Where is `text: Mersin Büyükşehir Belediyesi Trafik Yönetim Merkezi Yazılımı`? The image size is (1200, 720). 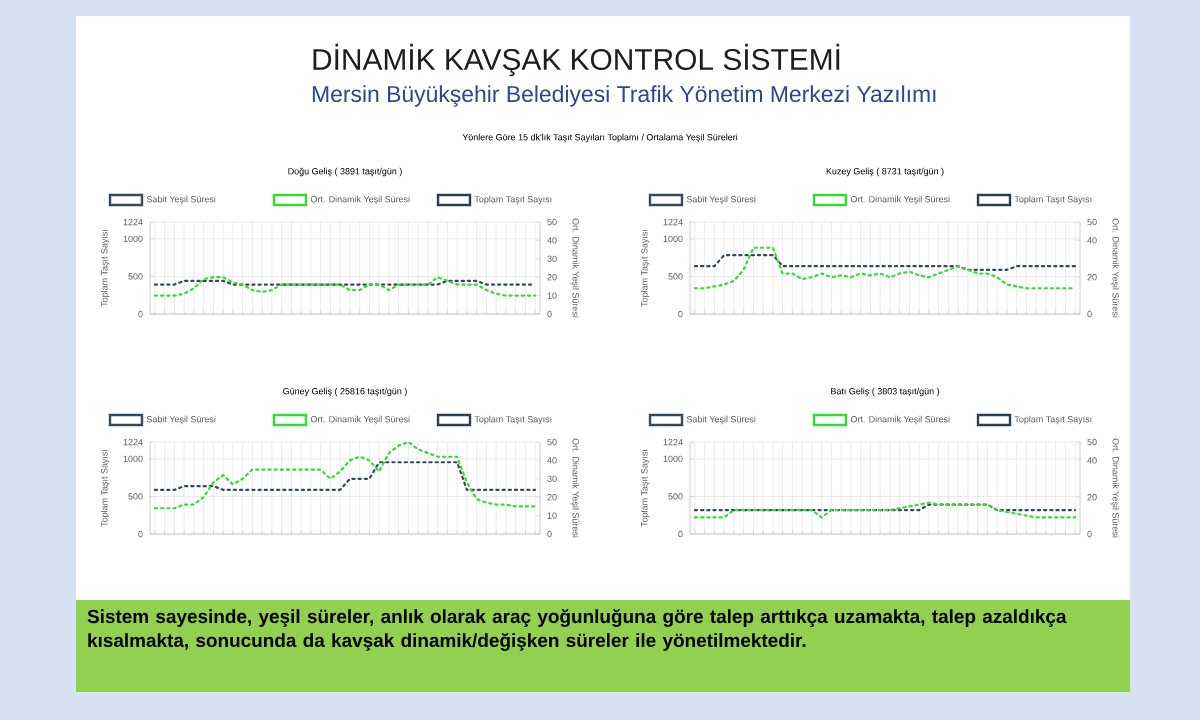
text: Mersin Büyükşehir Belediyesi Trafik Yönetim Merkezi Yazılımı is located at coordinates (624, 96).